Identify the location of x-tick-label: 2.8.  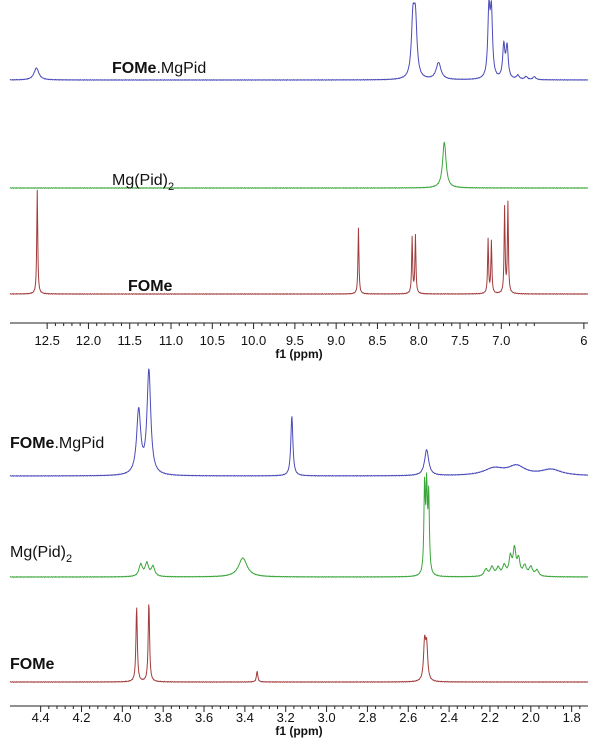
(367, 717).